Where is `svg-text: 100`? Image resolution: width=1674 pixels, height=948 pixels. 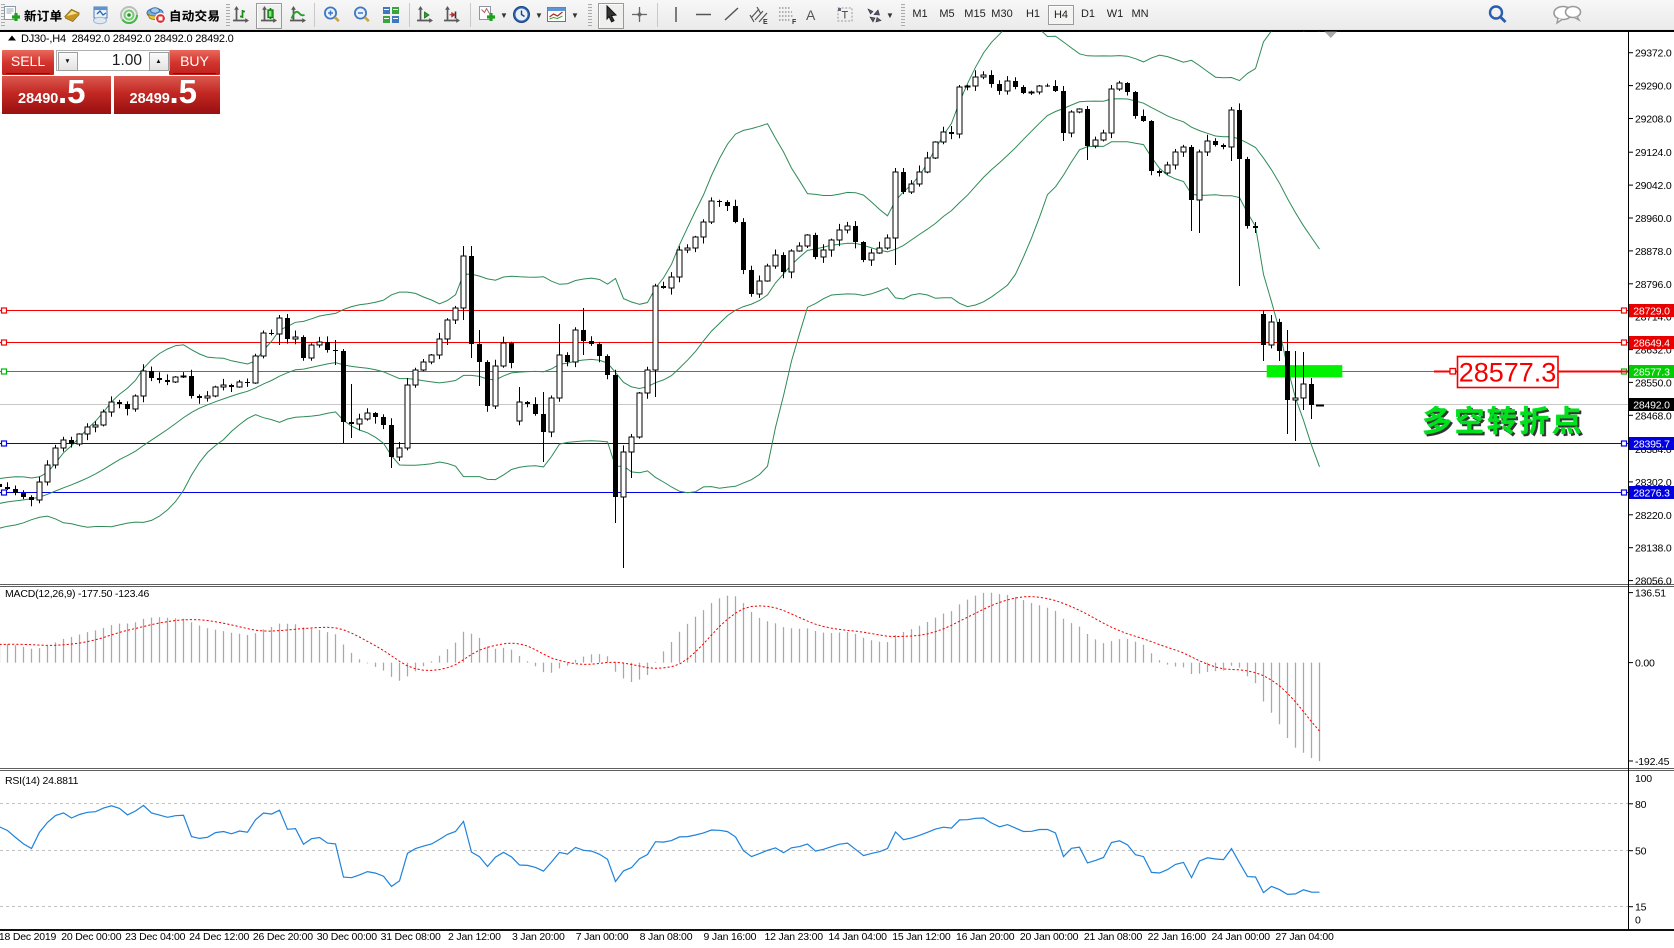
svg-text: 100 is located at coordinates (1643, 779).